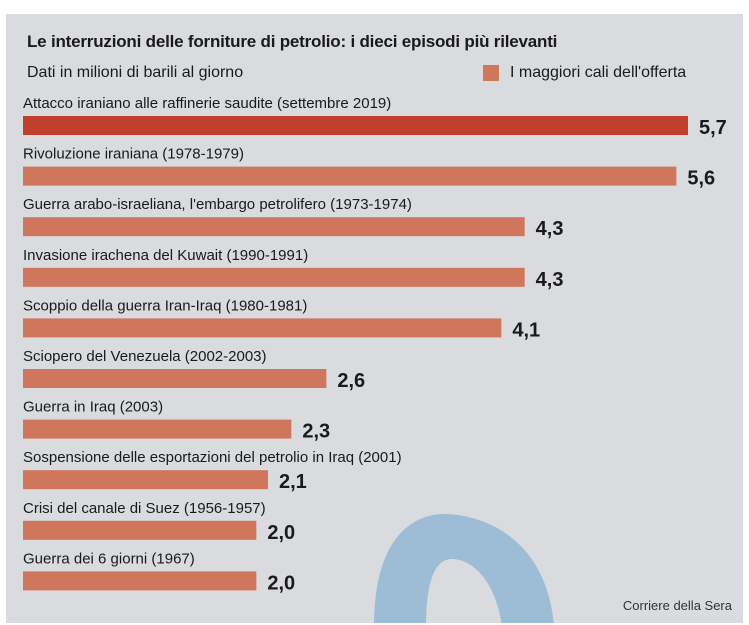 This screenshot has height=625, width=749. What do you see at coordinates (293, 482) in the screenshot?
I see `bar-value-label: 2,1` at bounding box center [293, 482].